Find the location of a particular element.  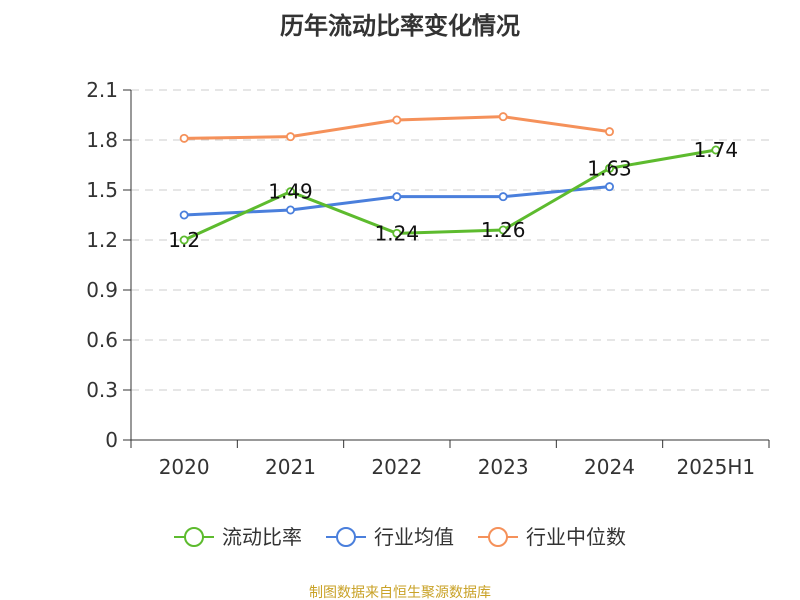

legend-item-industry-median: 行业中位数 is located at coordinates (552, 537).